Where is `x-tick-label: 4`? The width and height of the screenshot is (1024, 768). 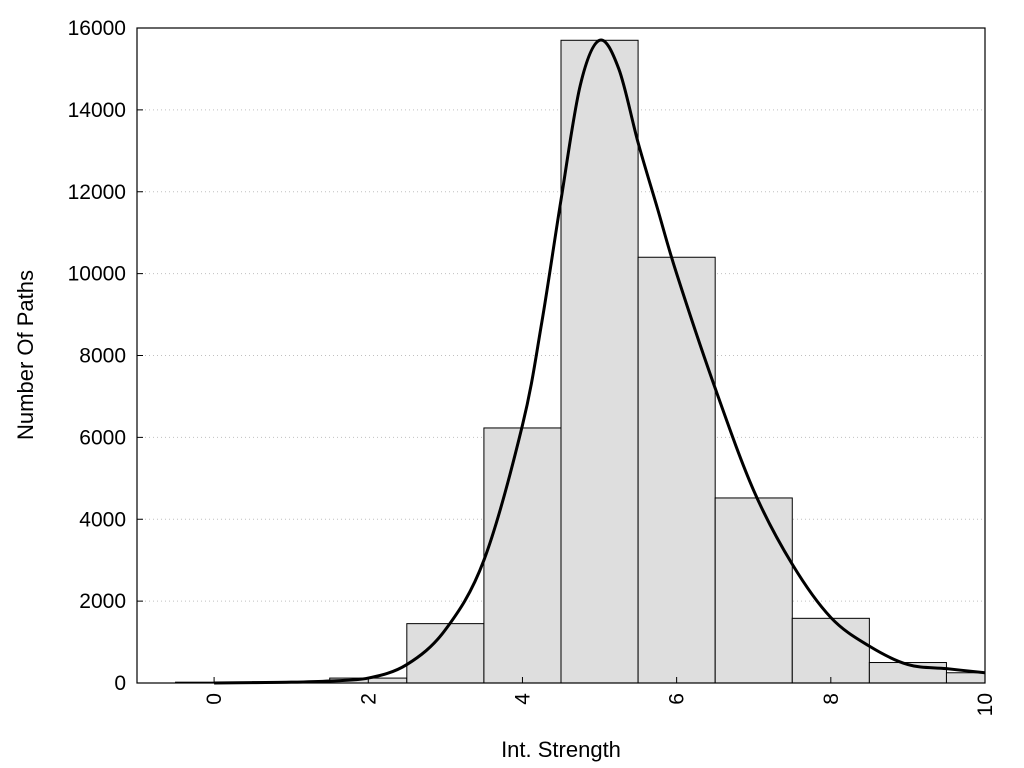 x-tick-label: 4 is located at coordinates (522, 699).